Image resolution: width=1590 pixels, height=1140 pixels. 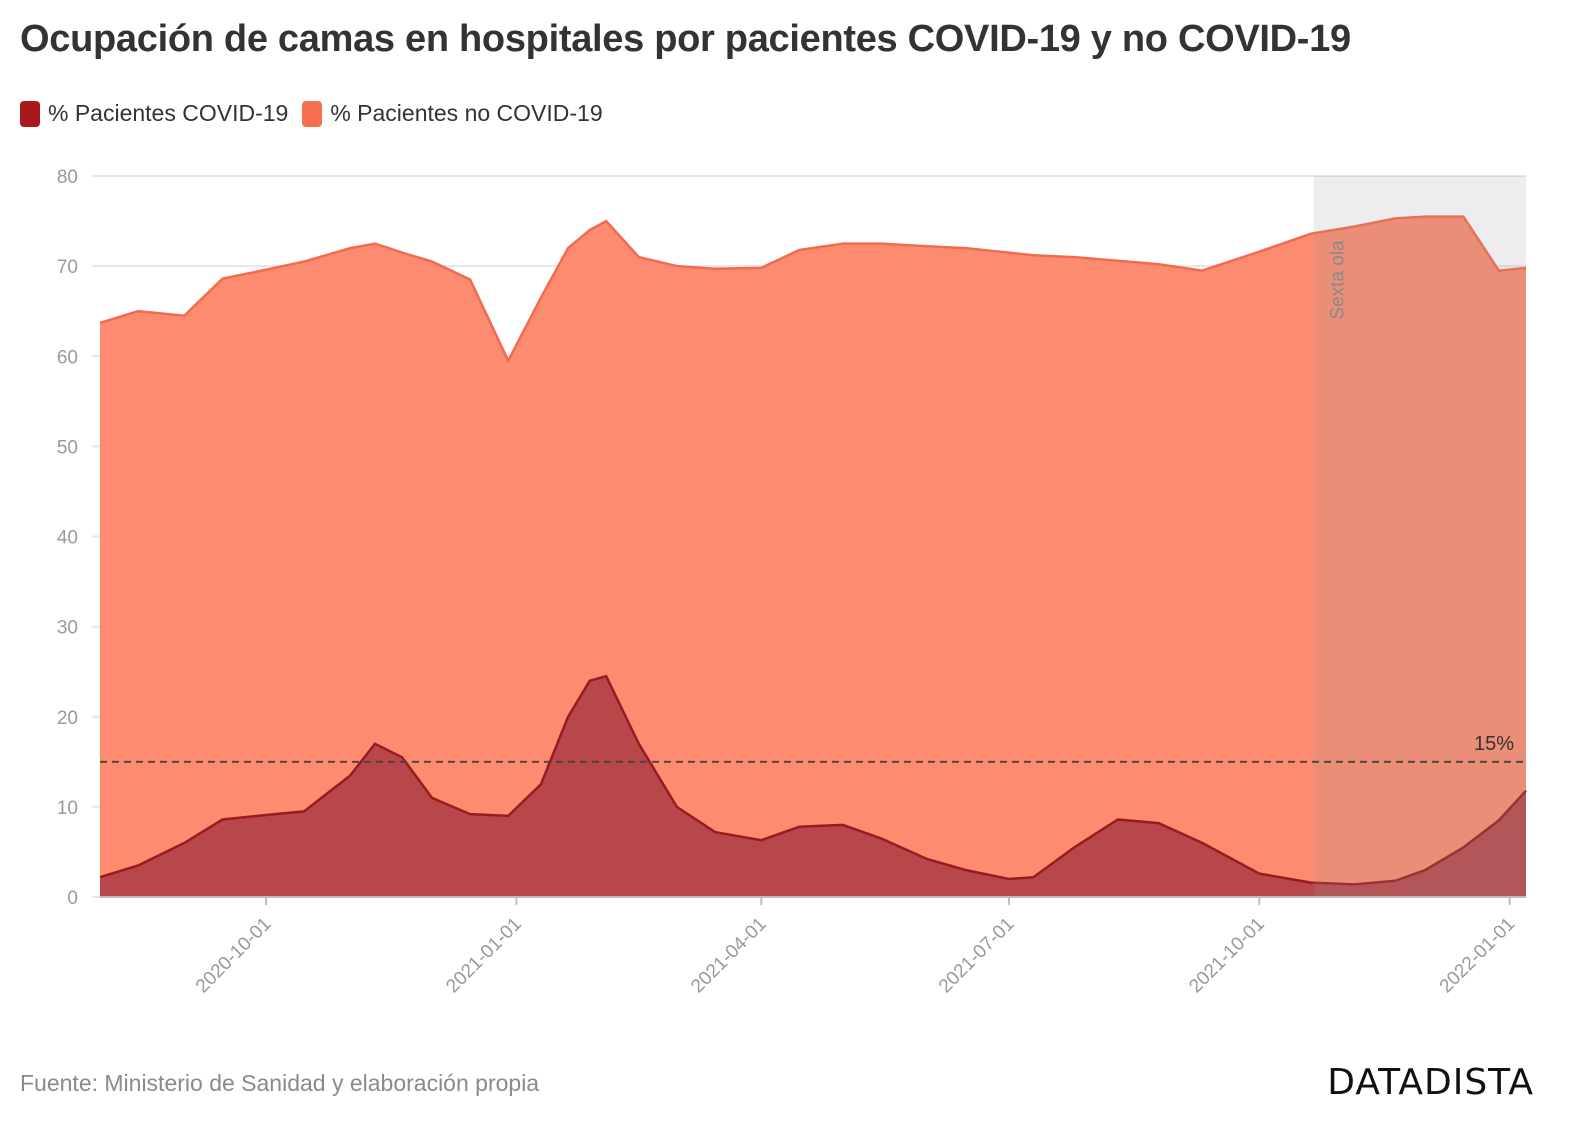 I want to click on legend-swatch-no-covid, so click(x=312, y=113).